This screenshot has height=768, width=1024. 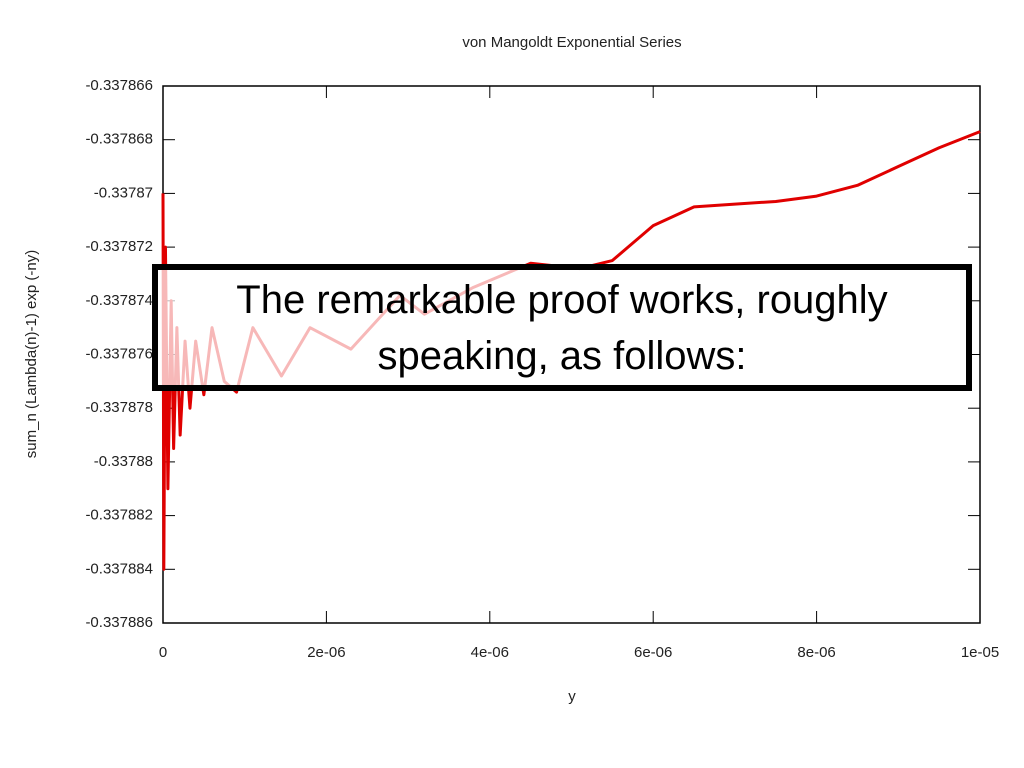 What do you see at coordinates (490, 652) in the screenshot?
I see `x-tick-label: 4e-06` at bounding box center [490, 652].